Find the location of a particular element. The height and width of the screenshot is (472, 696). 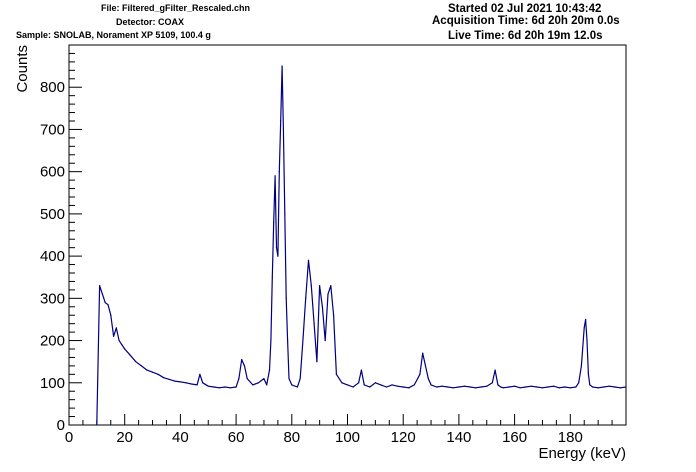

acquisition-time-label: Acquisition Time: 6d 20h 20m 0.0s is located at coordinates (526, 21).